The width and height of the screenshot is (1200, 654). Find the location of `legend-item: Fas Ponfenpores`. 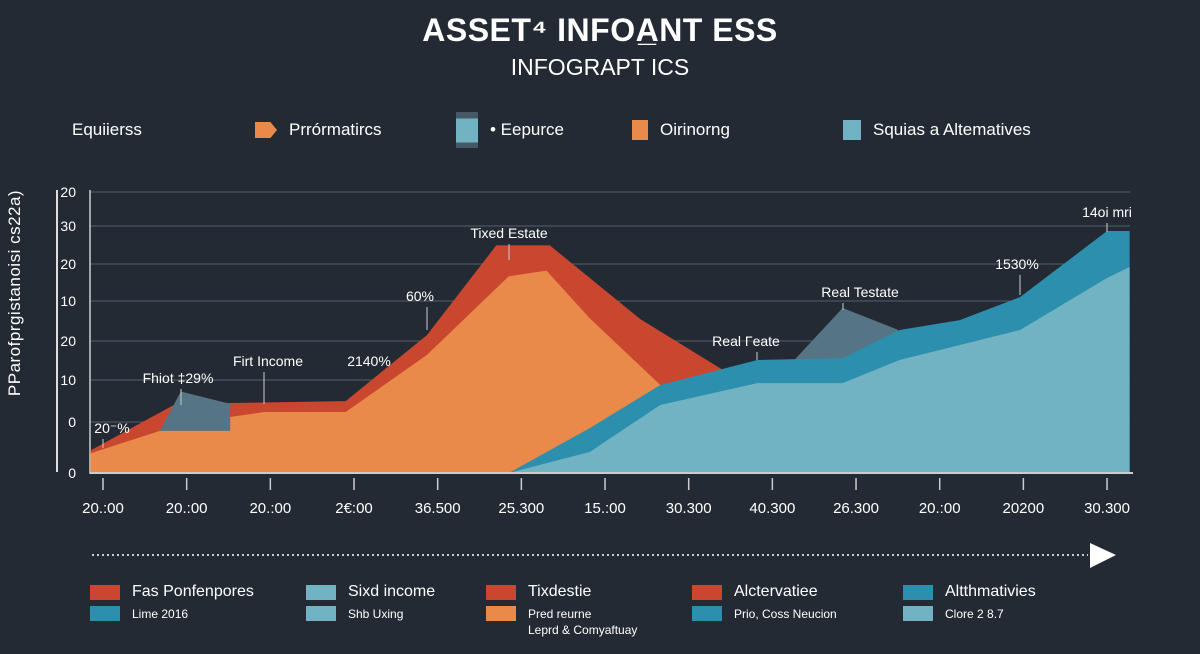

legend-item: Fas Ponfenpores is located at coordinates (172, 592).